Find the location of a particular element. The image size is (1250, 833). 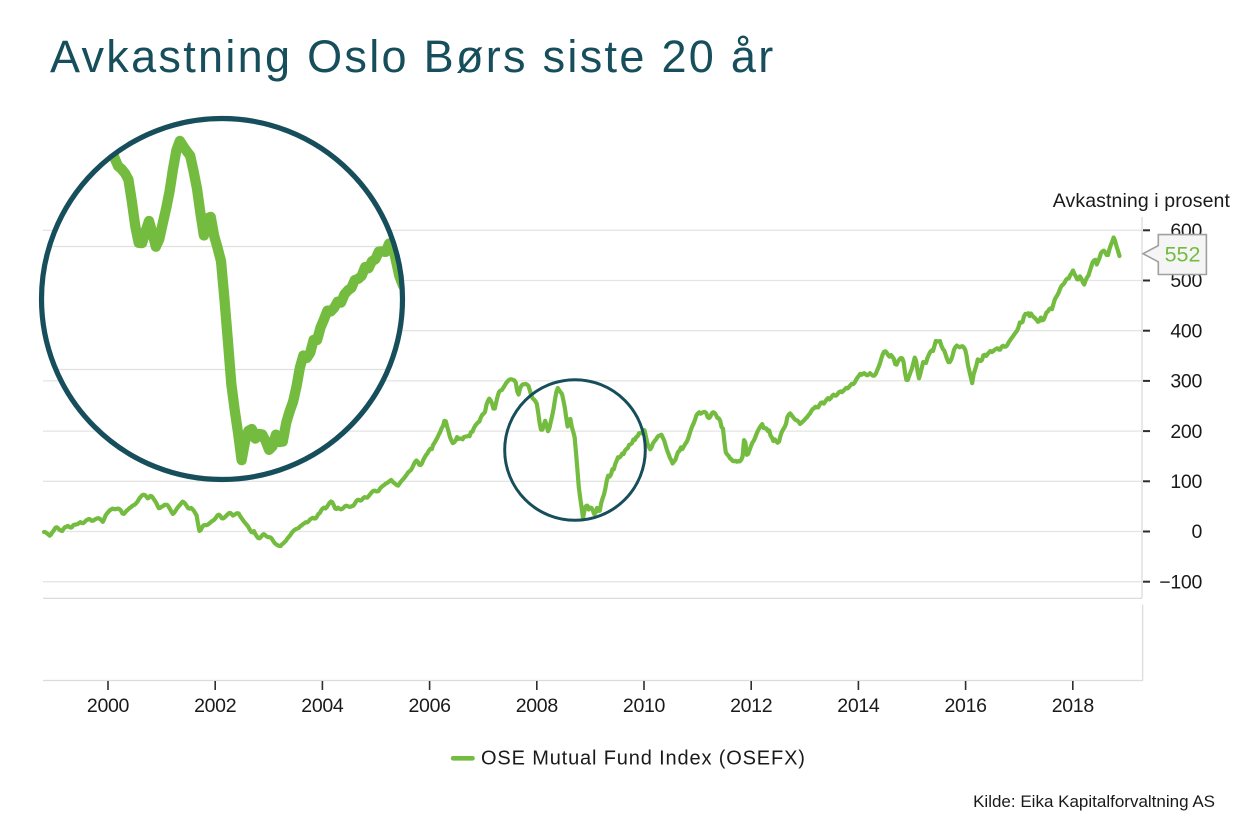

svg-text: 2004 is located at coordinates (322, 706).